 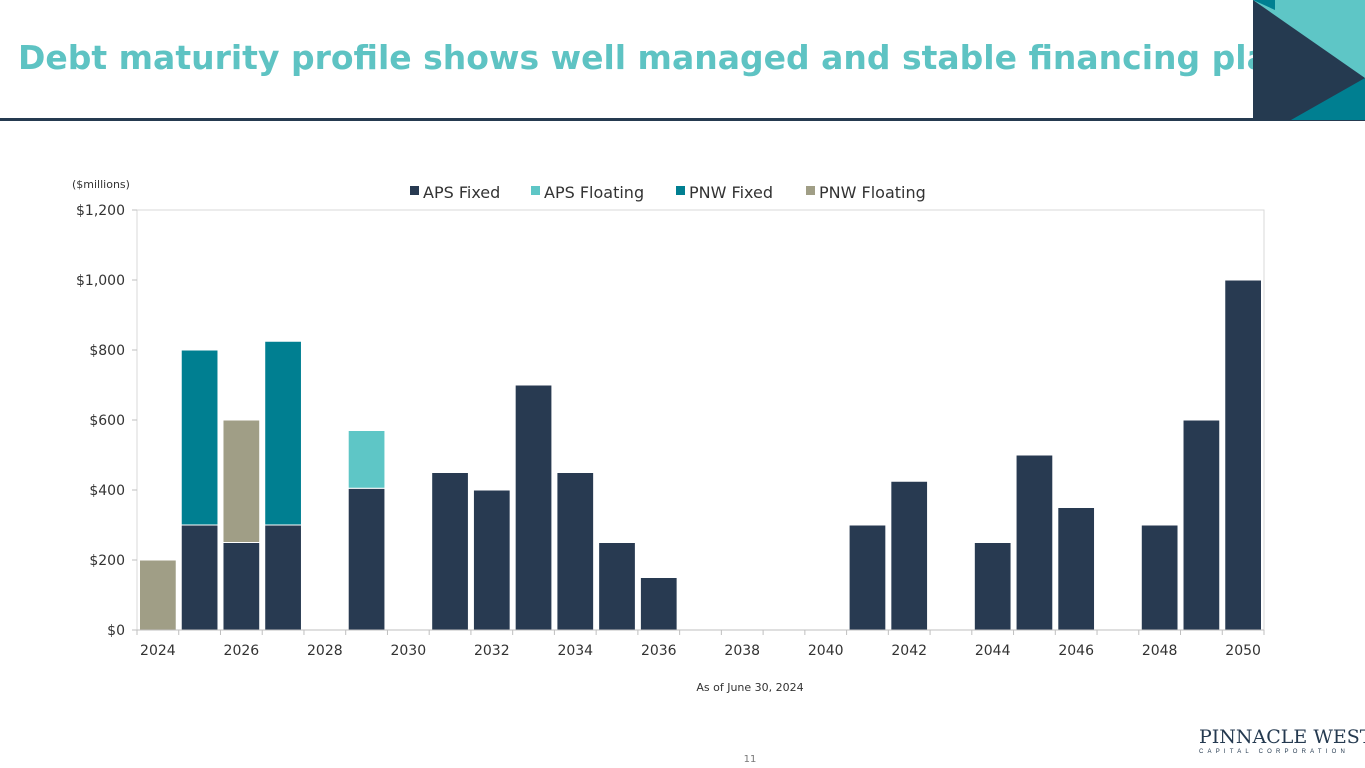 What do you see at coordinates (1282, 737) in the screenshot?
I see `logo-main-text: PINNACLE WEST` at bounding box center [1282, 737].